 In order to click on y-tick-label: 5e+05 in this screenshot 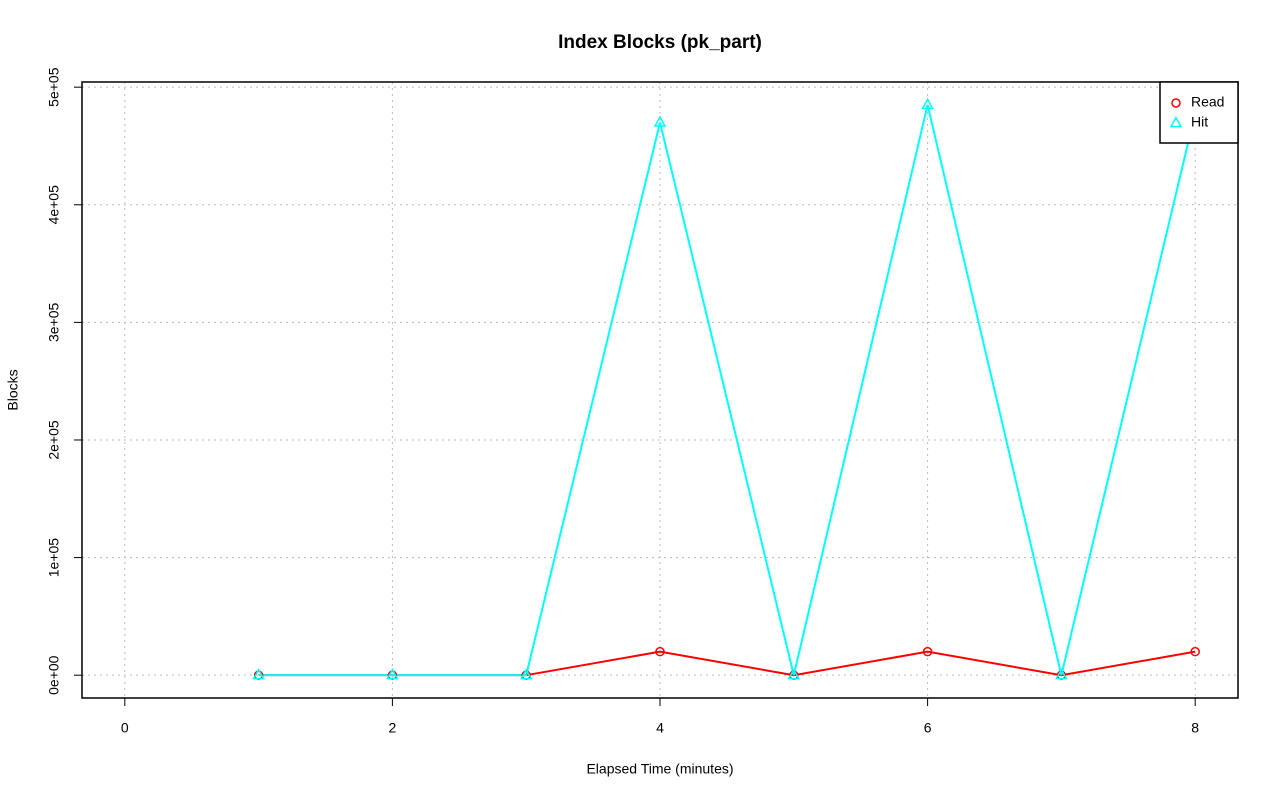, I will do `click(54, 87)`.